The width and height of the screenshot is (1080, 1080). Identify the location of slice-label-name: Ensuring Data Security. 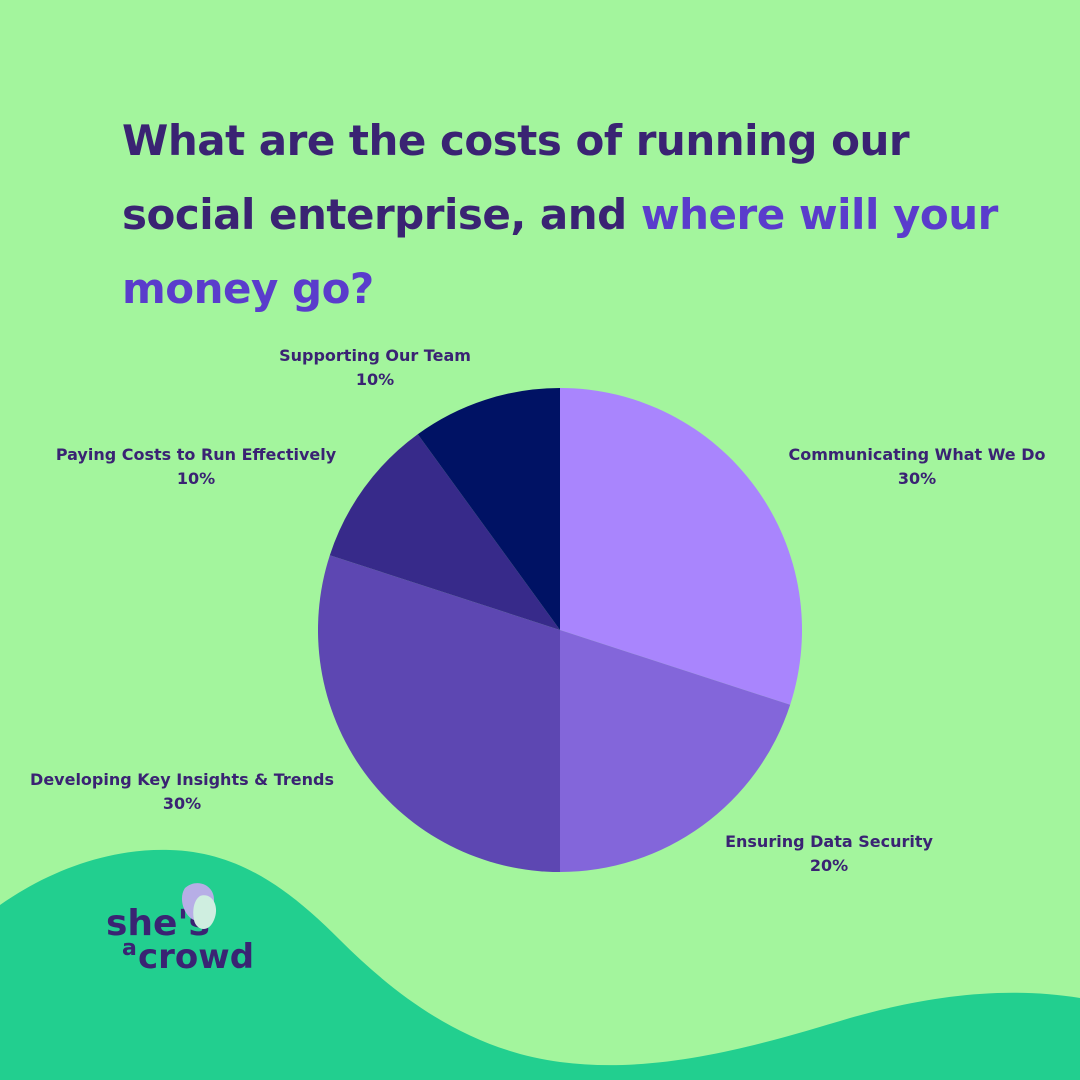
(829, 841).